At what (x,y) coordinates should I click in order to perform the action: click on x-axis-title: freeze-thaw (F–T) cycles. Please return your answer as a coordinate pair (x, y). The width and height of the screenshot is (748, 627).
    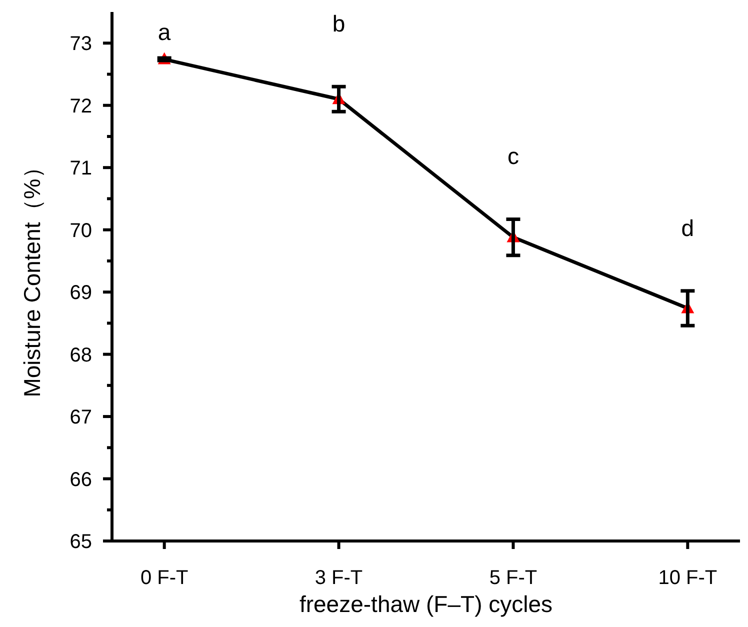
    Looking at the image, I should click on (426, 604).